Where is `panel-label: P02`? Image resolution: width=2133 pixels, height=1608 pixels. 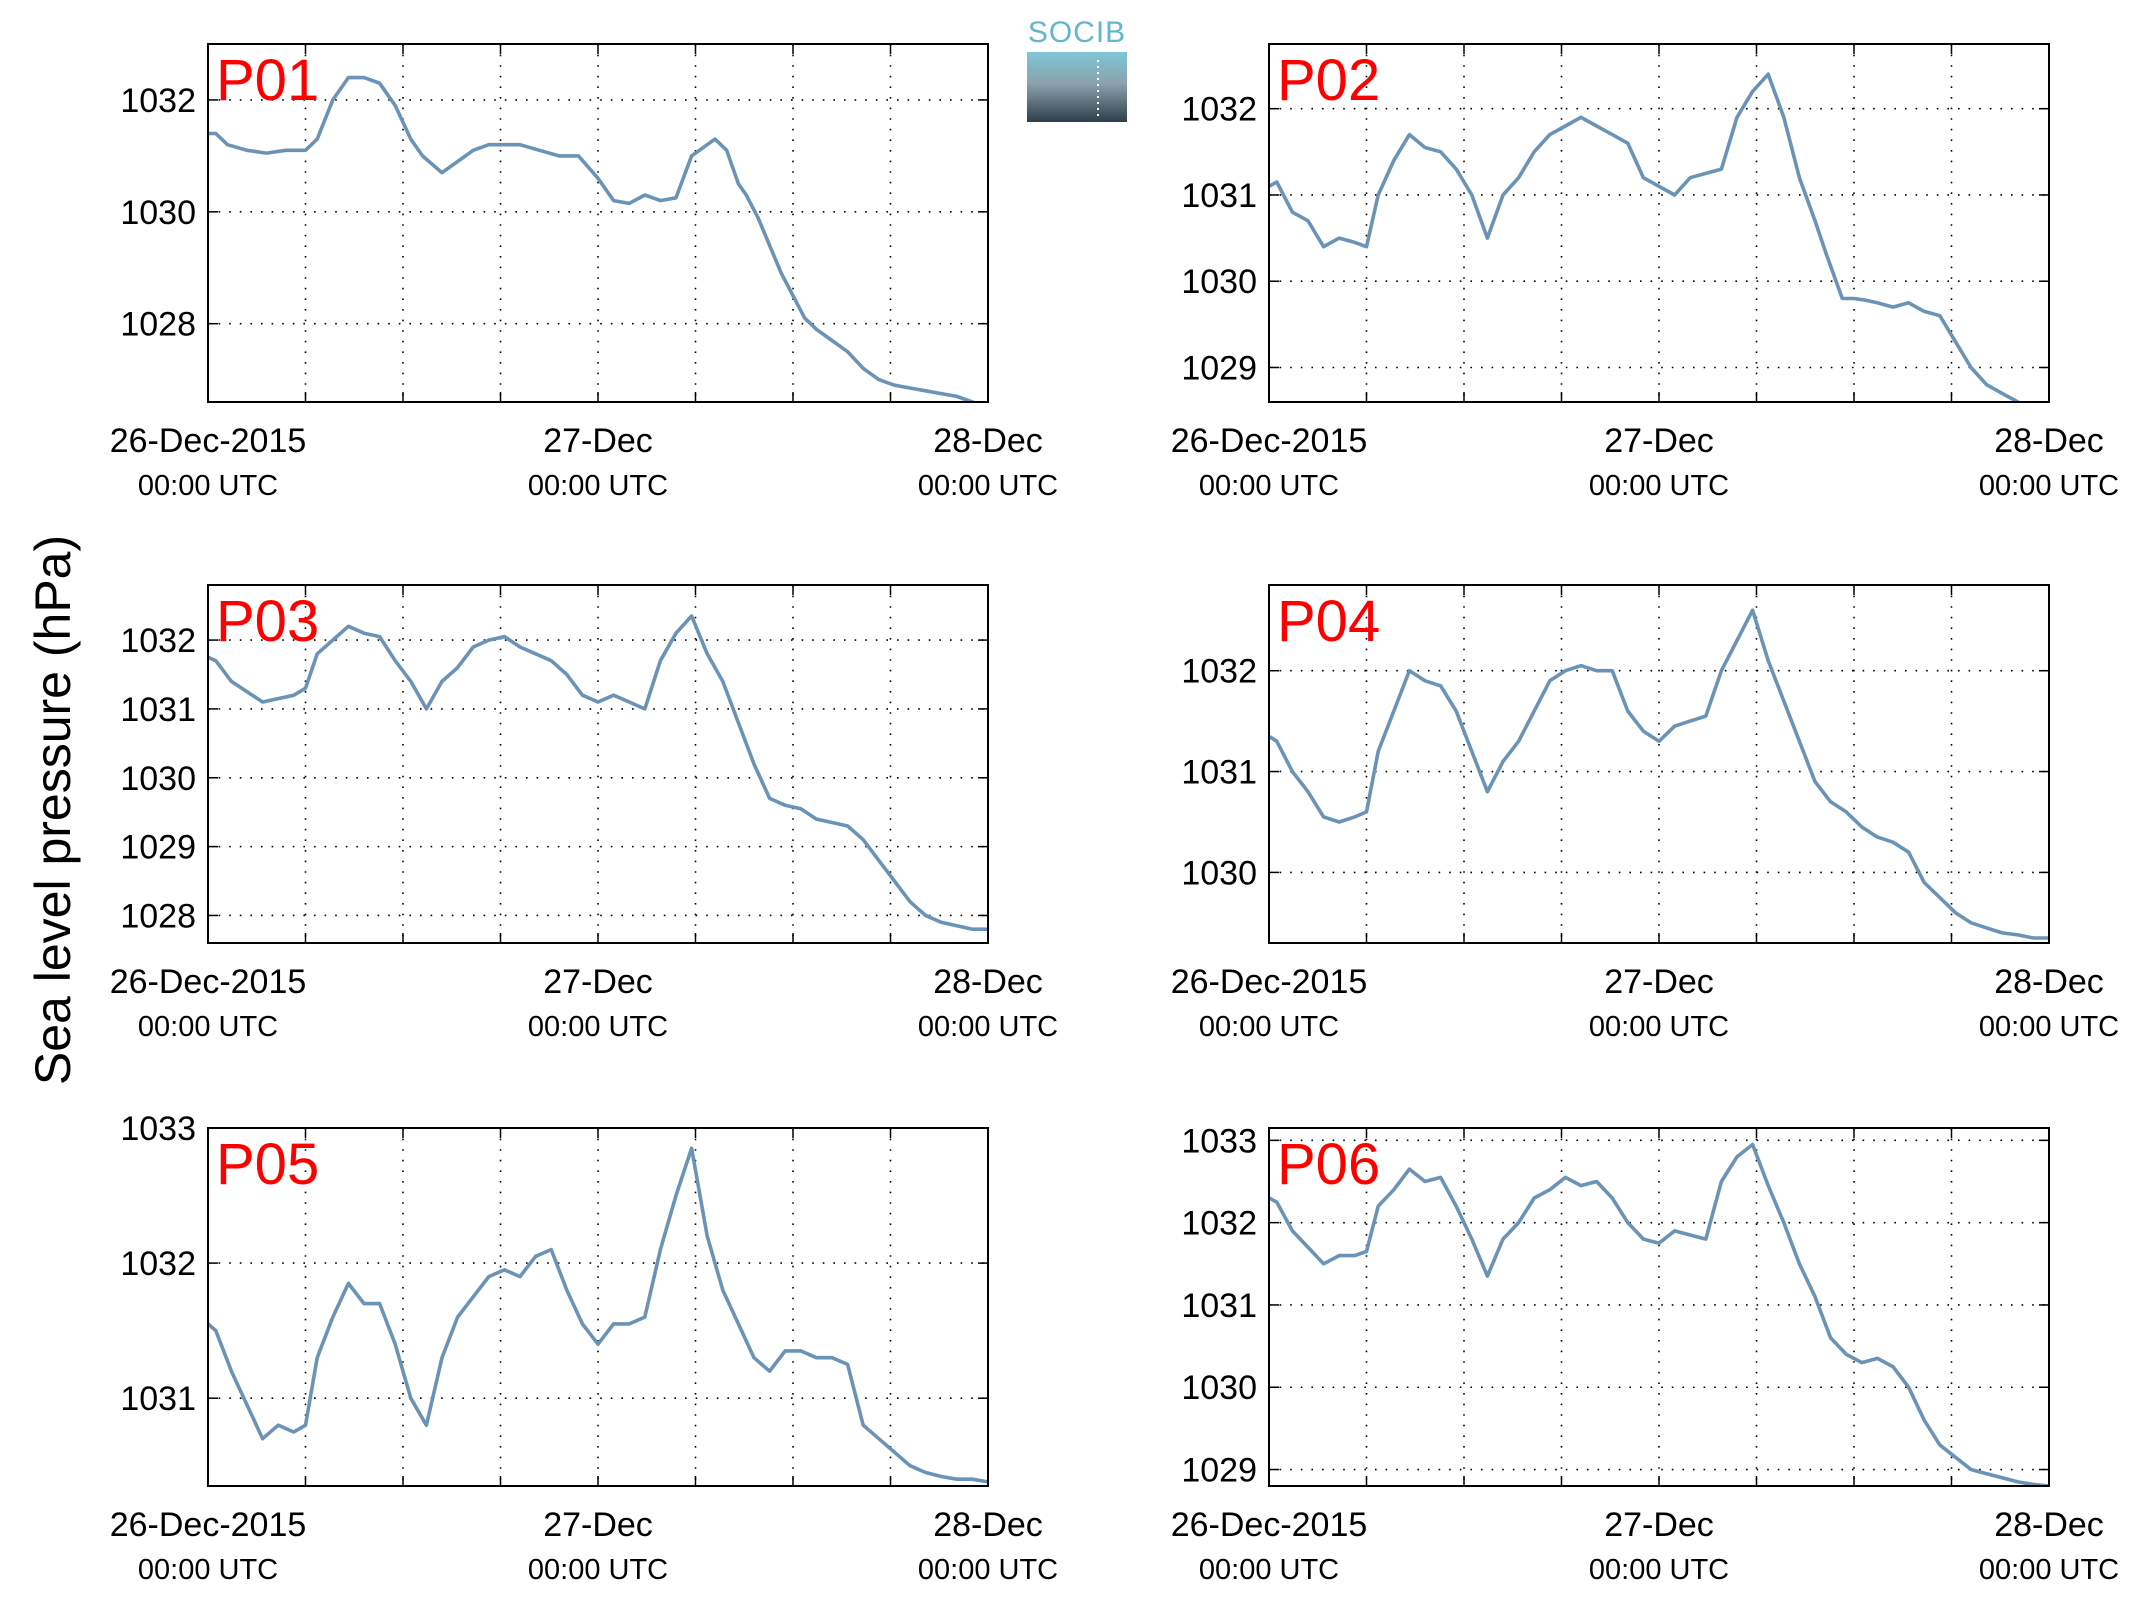 panel-label: P02 is located at coordinates (1328, 80).